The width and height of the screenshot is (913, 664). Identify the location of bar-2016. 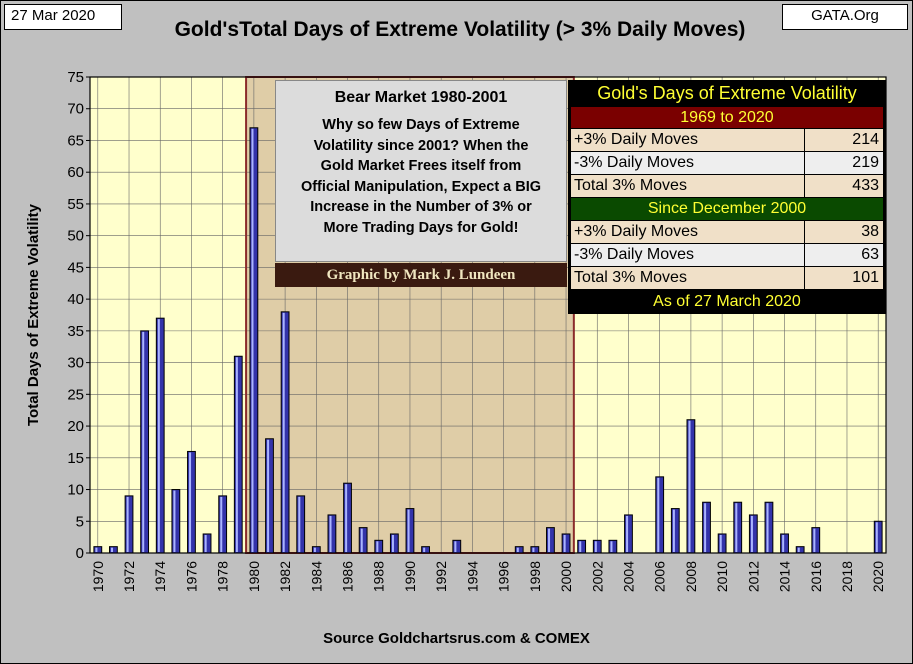
(816, 540).